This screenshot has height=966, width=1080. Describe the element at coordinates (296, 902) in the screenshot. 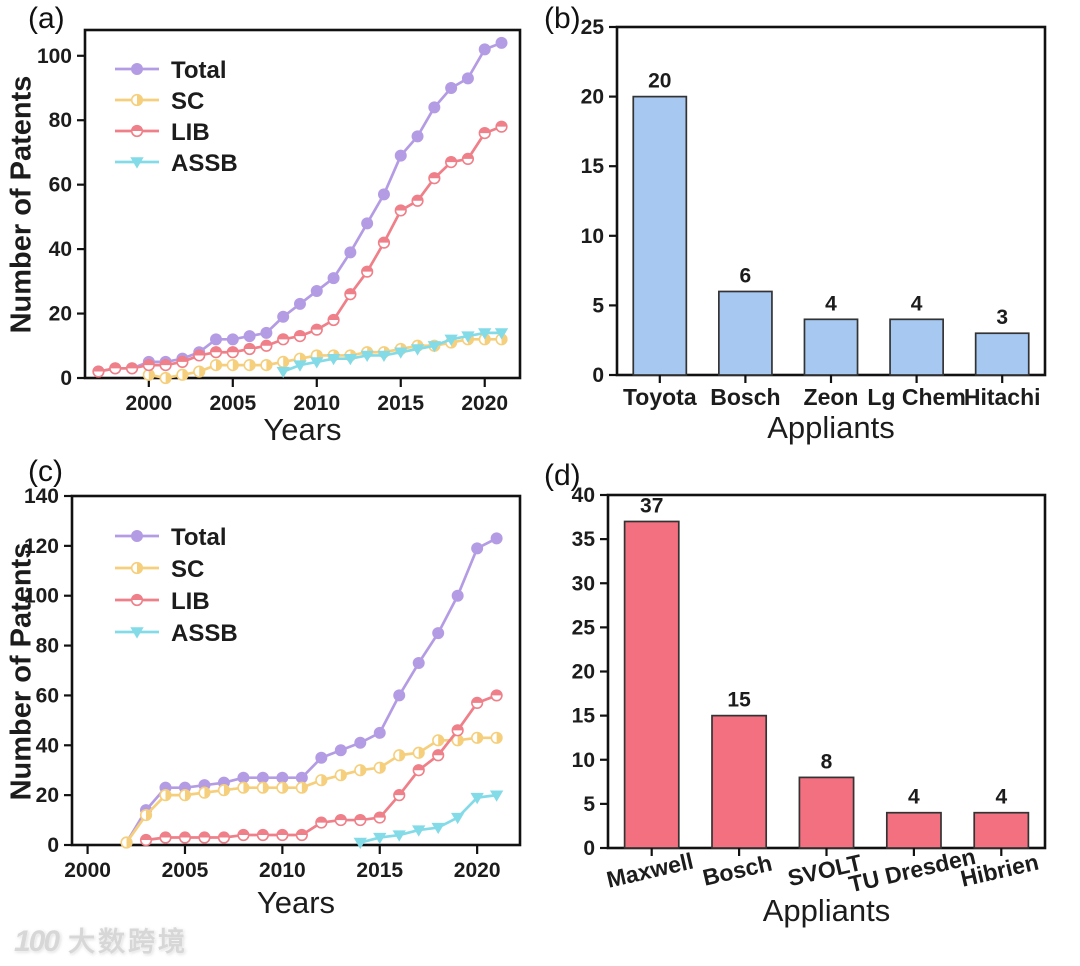

I see `x-axis-label-c: Years` at that location.